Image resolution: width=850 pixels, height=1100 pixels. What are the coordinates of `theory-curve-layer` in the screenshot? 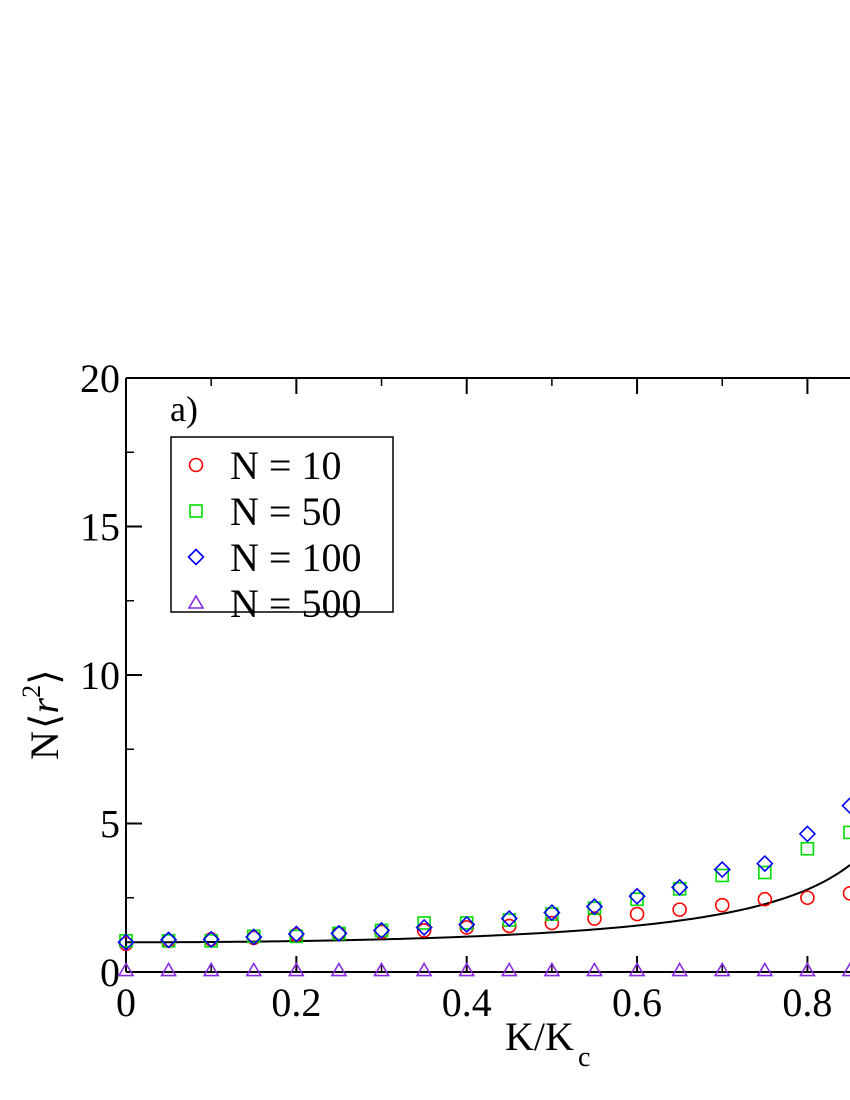 It's located at (488, 904).